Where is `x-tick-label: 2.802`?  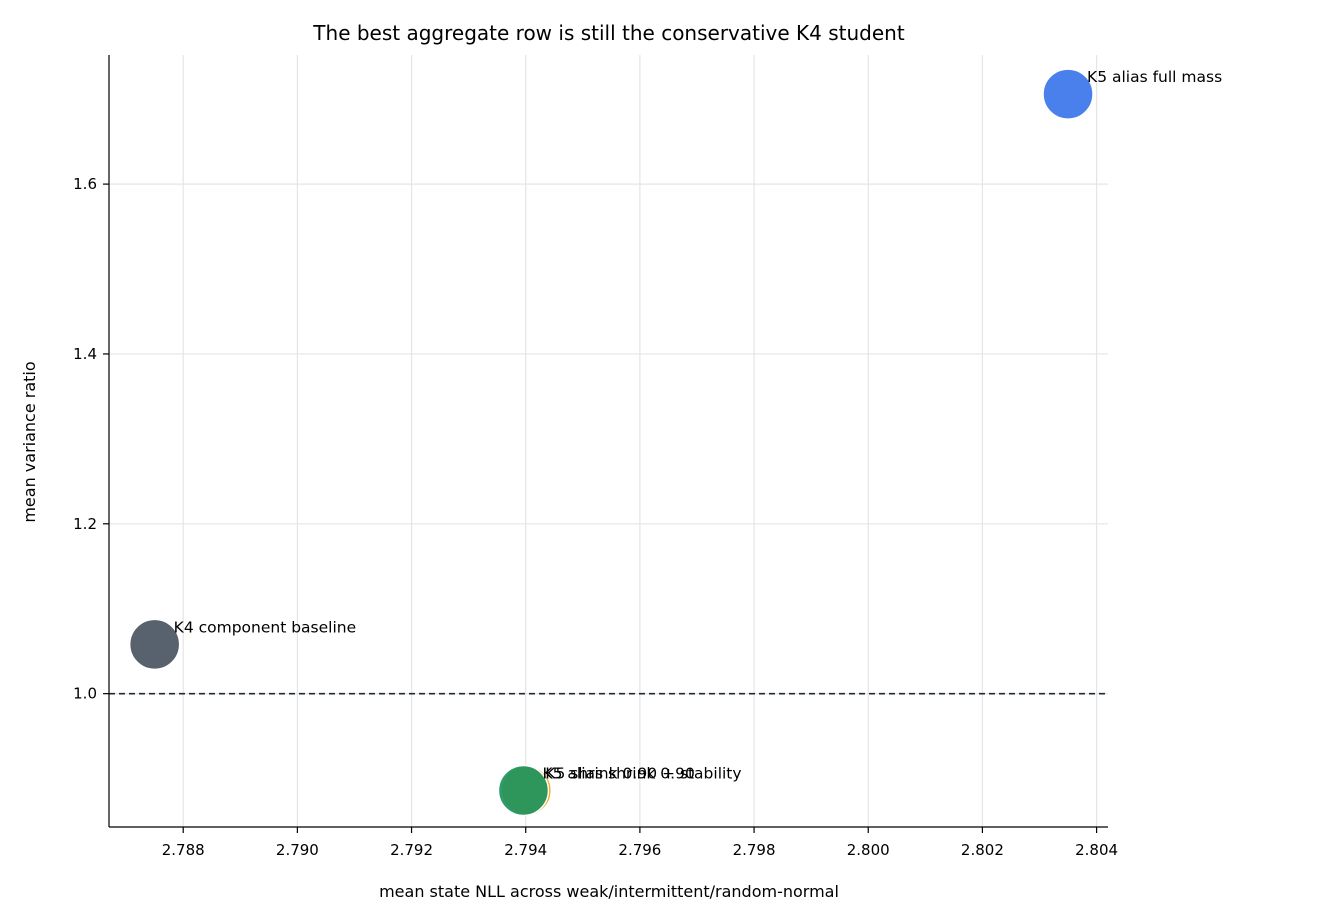 x-tick-label: 2.802 is located at coordinates (982, 850).